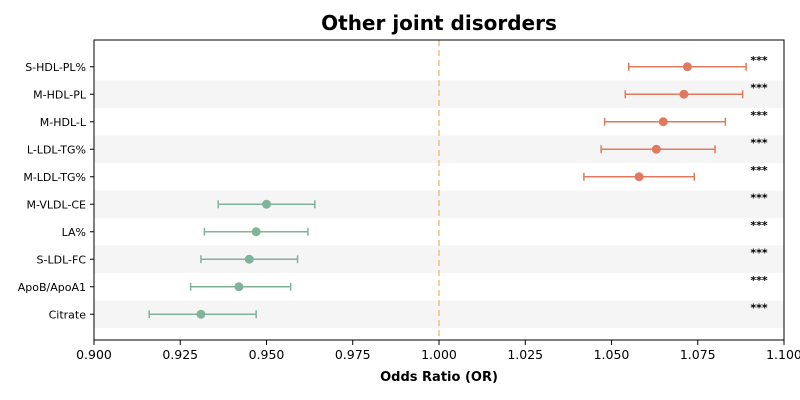  Describe the element at coordinates (439, 23) in the screenshot. I see `chart-title: Other joint disorders` at that location.